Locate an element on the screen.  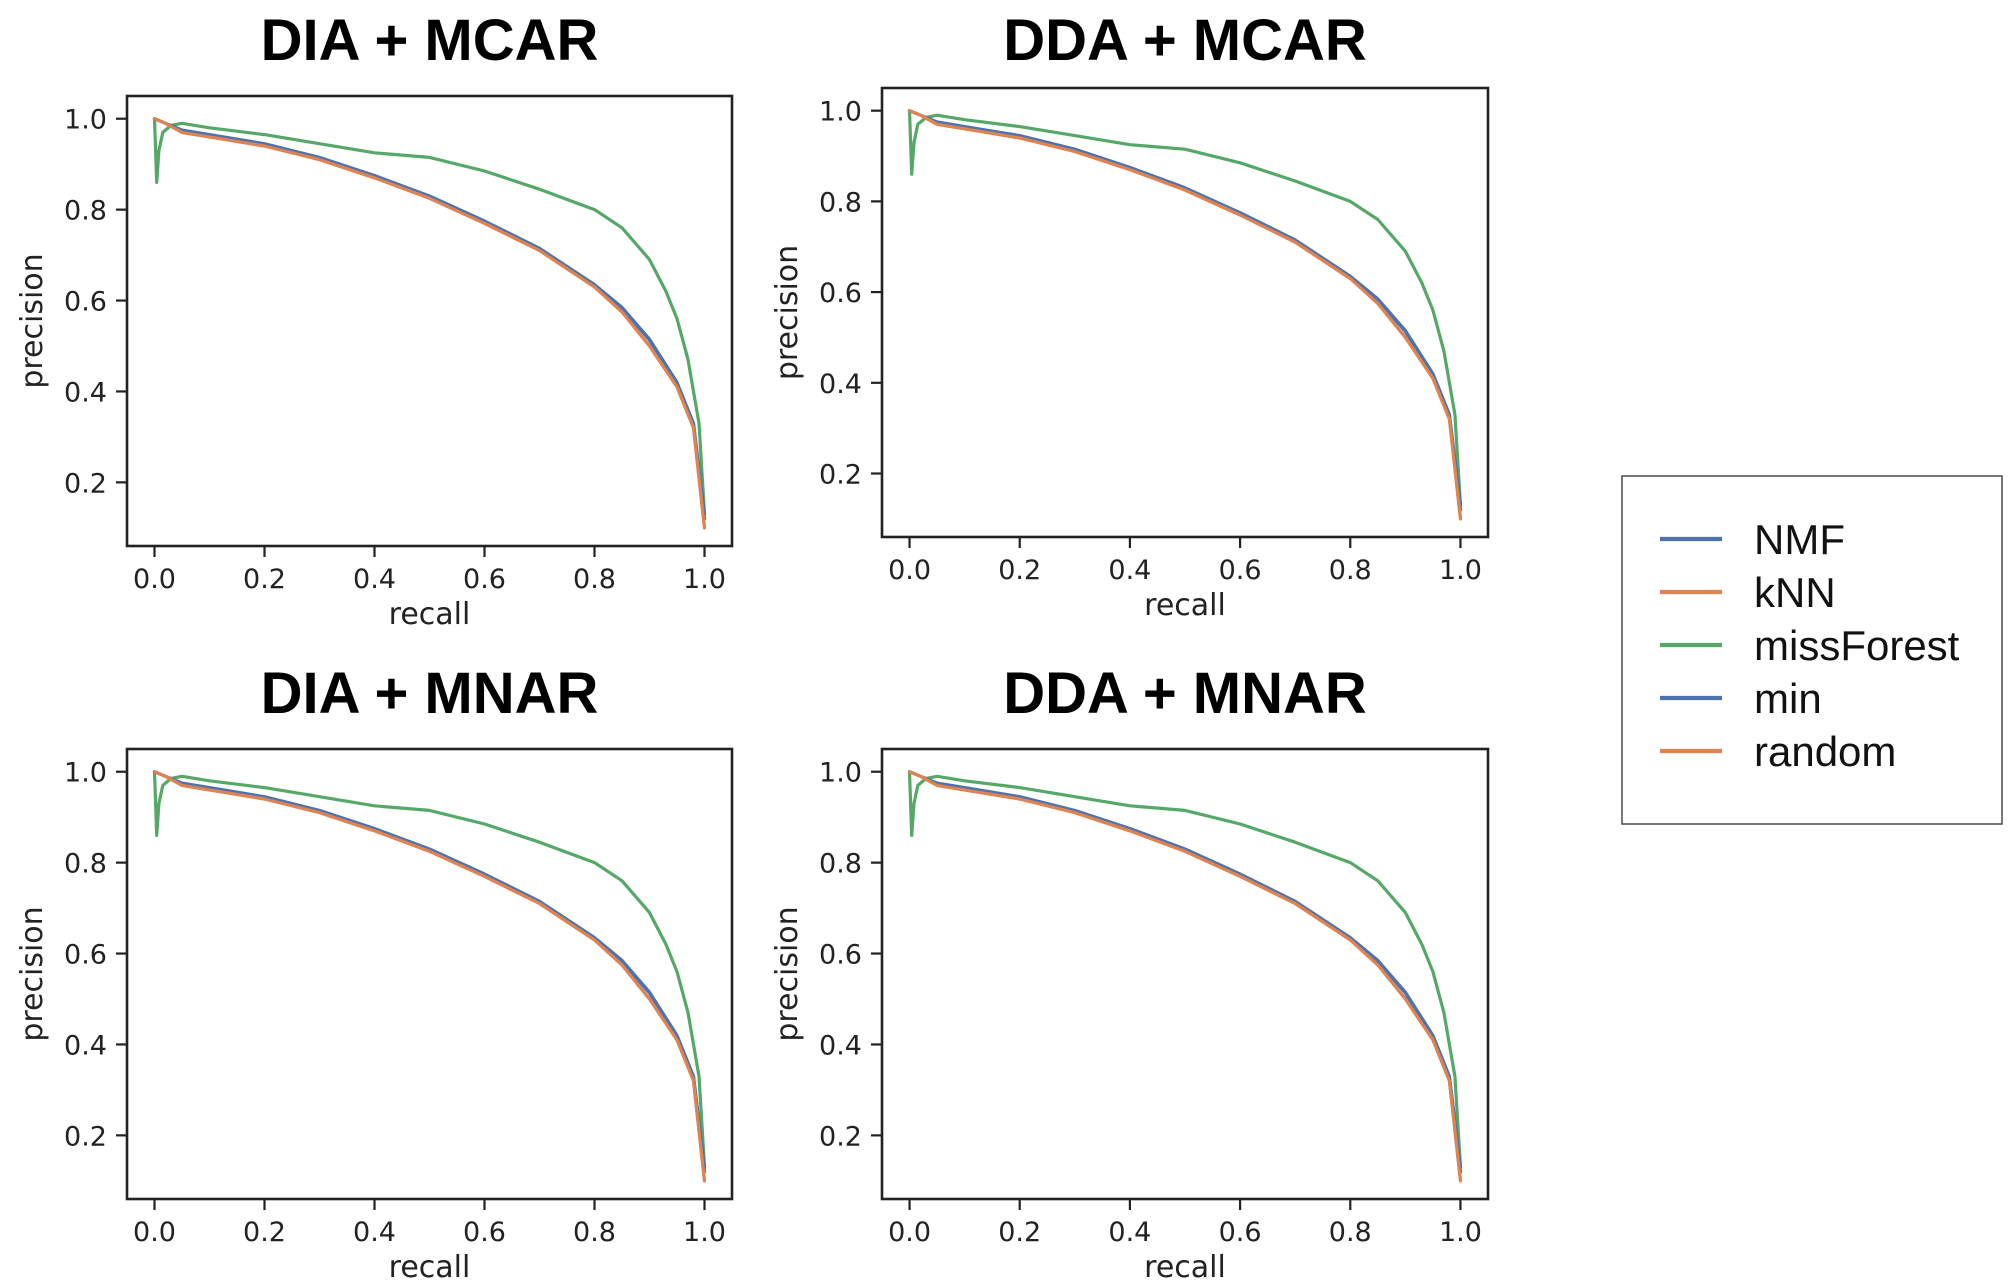
subplot-title: DDA + MNAR is located at coordinates (1185, 693).